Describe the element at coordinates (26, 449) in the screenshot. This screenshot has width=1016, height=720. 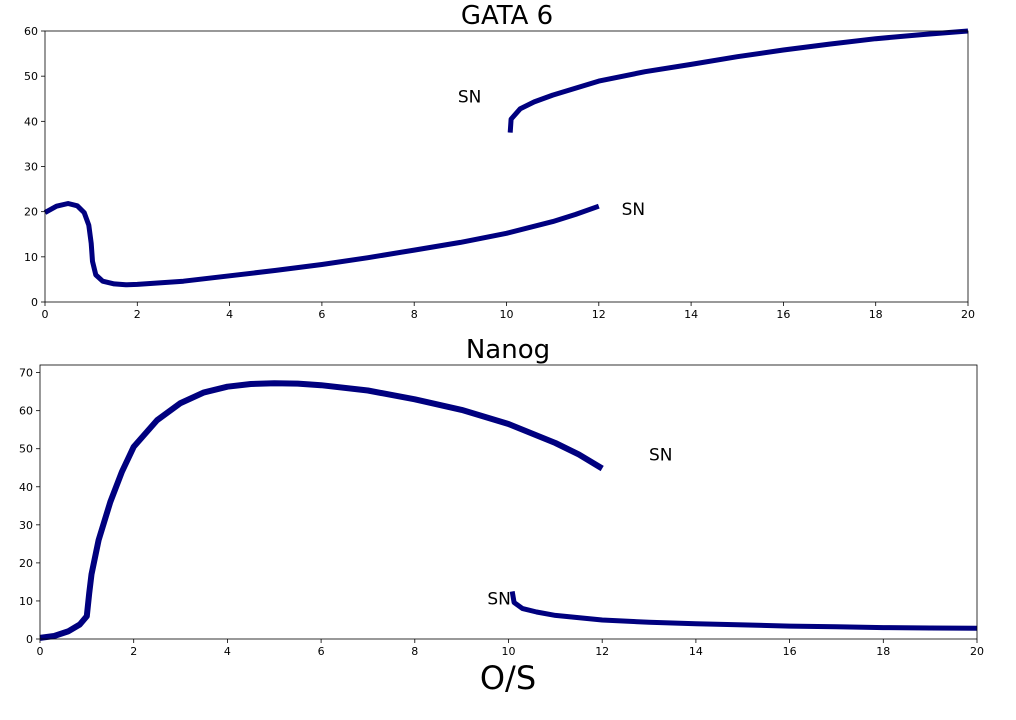
I see `nanog-y-tick-label: 50` at that location.